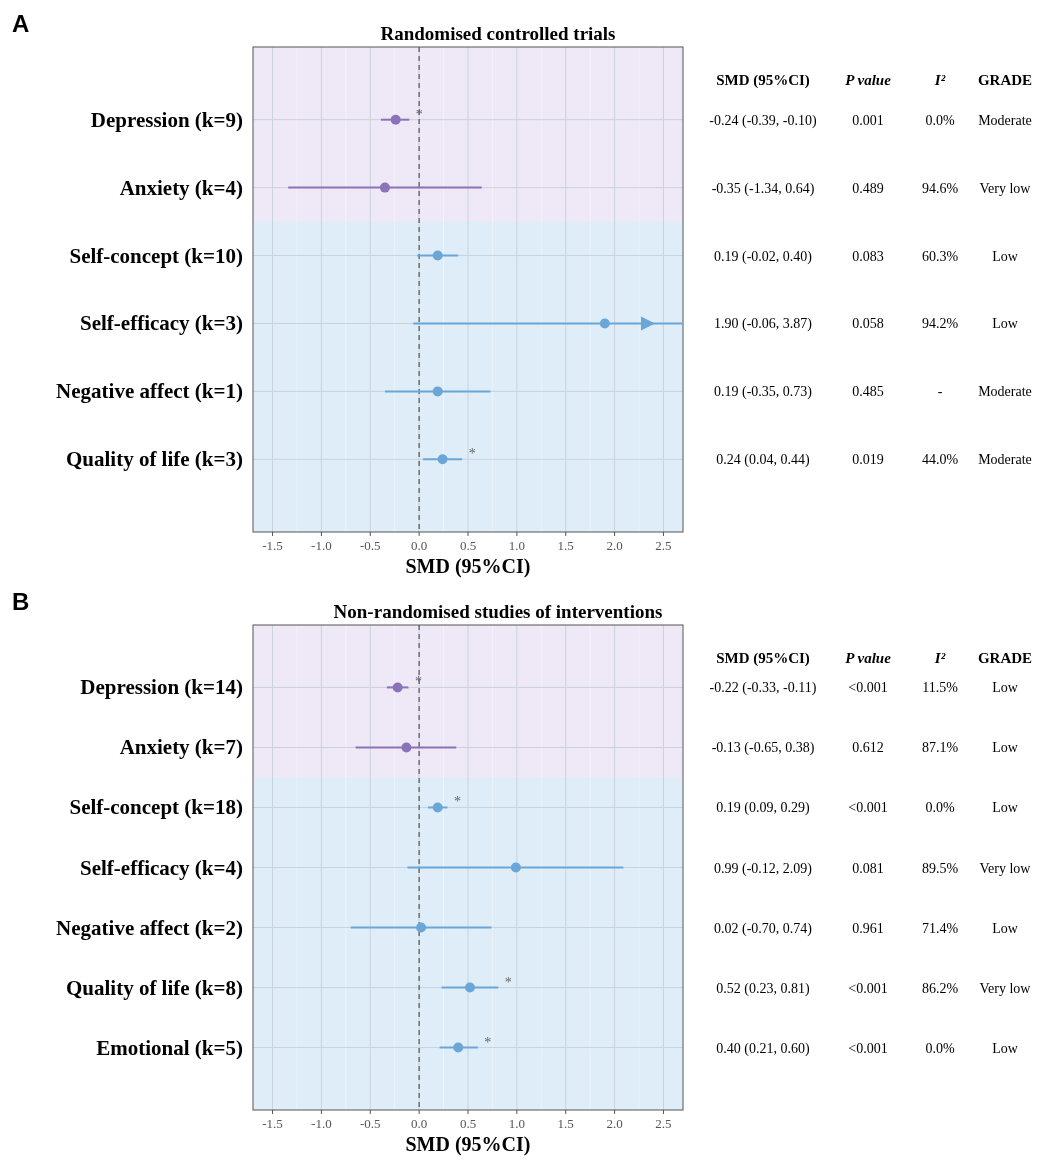 This screenshot has height=1160, width=1050. What do you see at coordinates (763, 748) in the screenshot?
I see `text: -0.13 (-0.65, 0.38)` at bounding box center [763, 748].